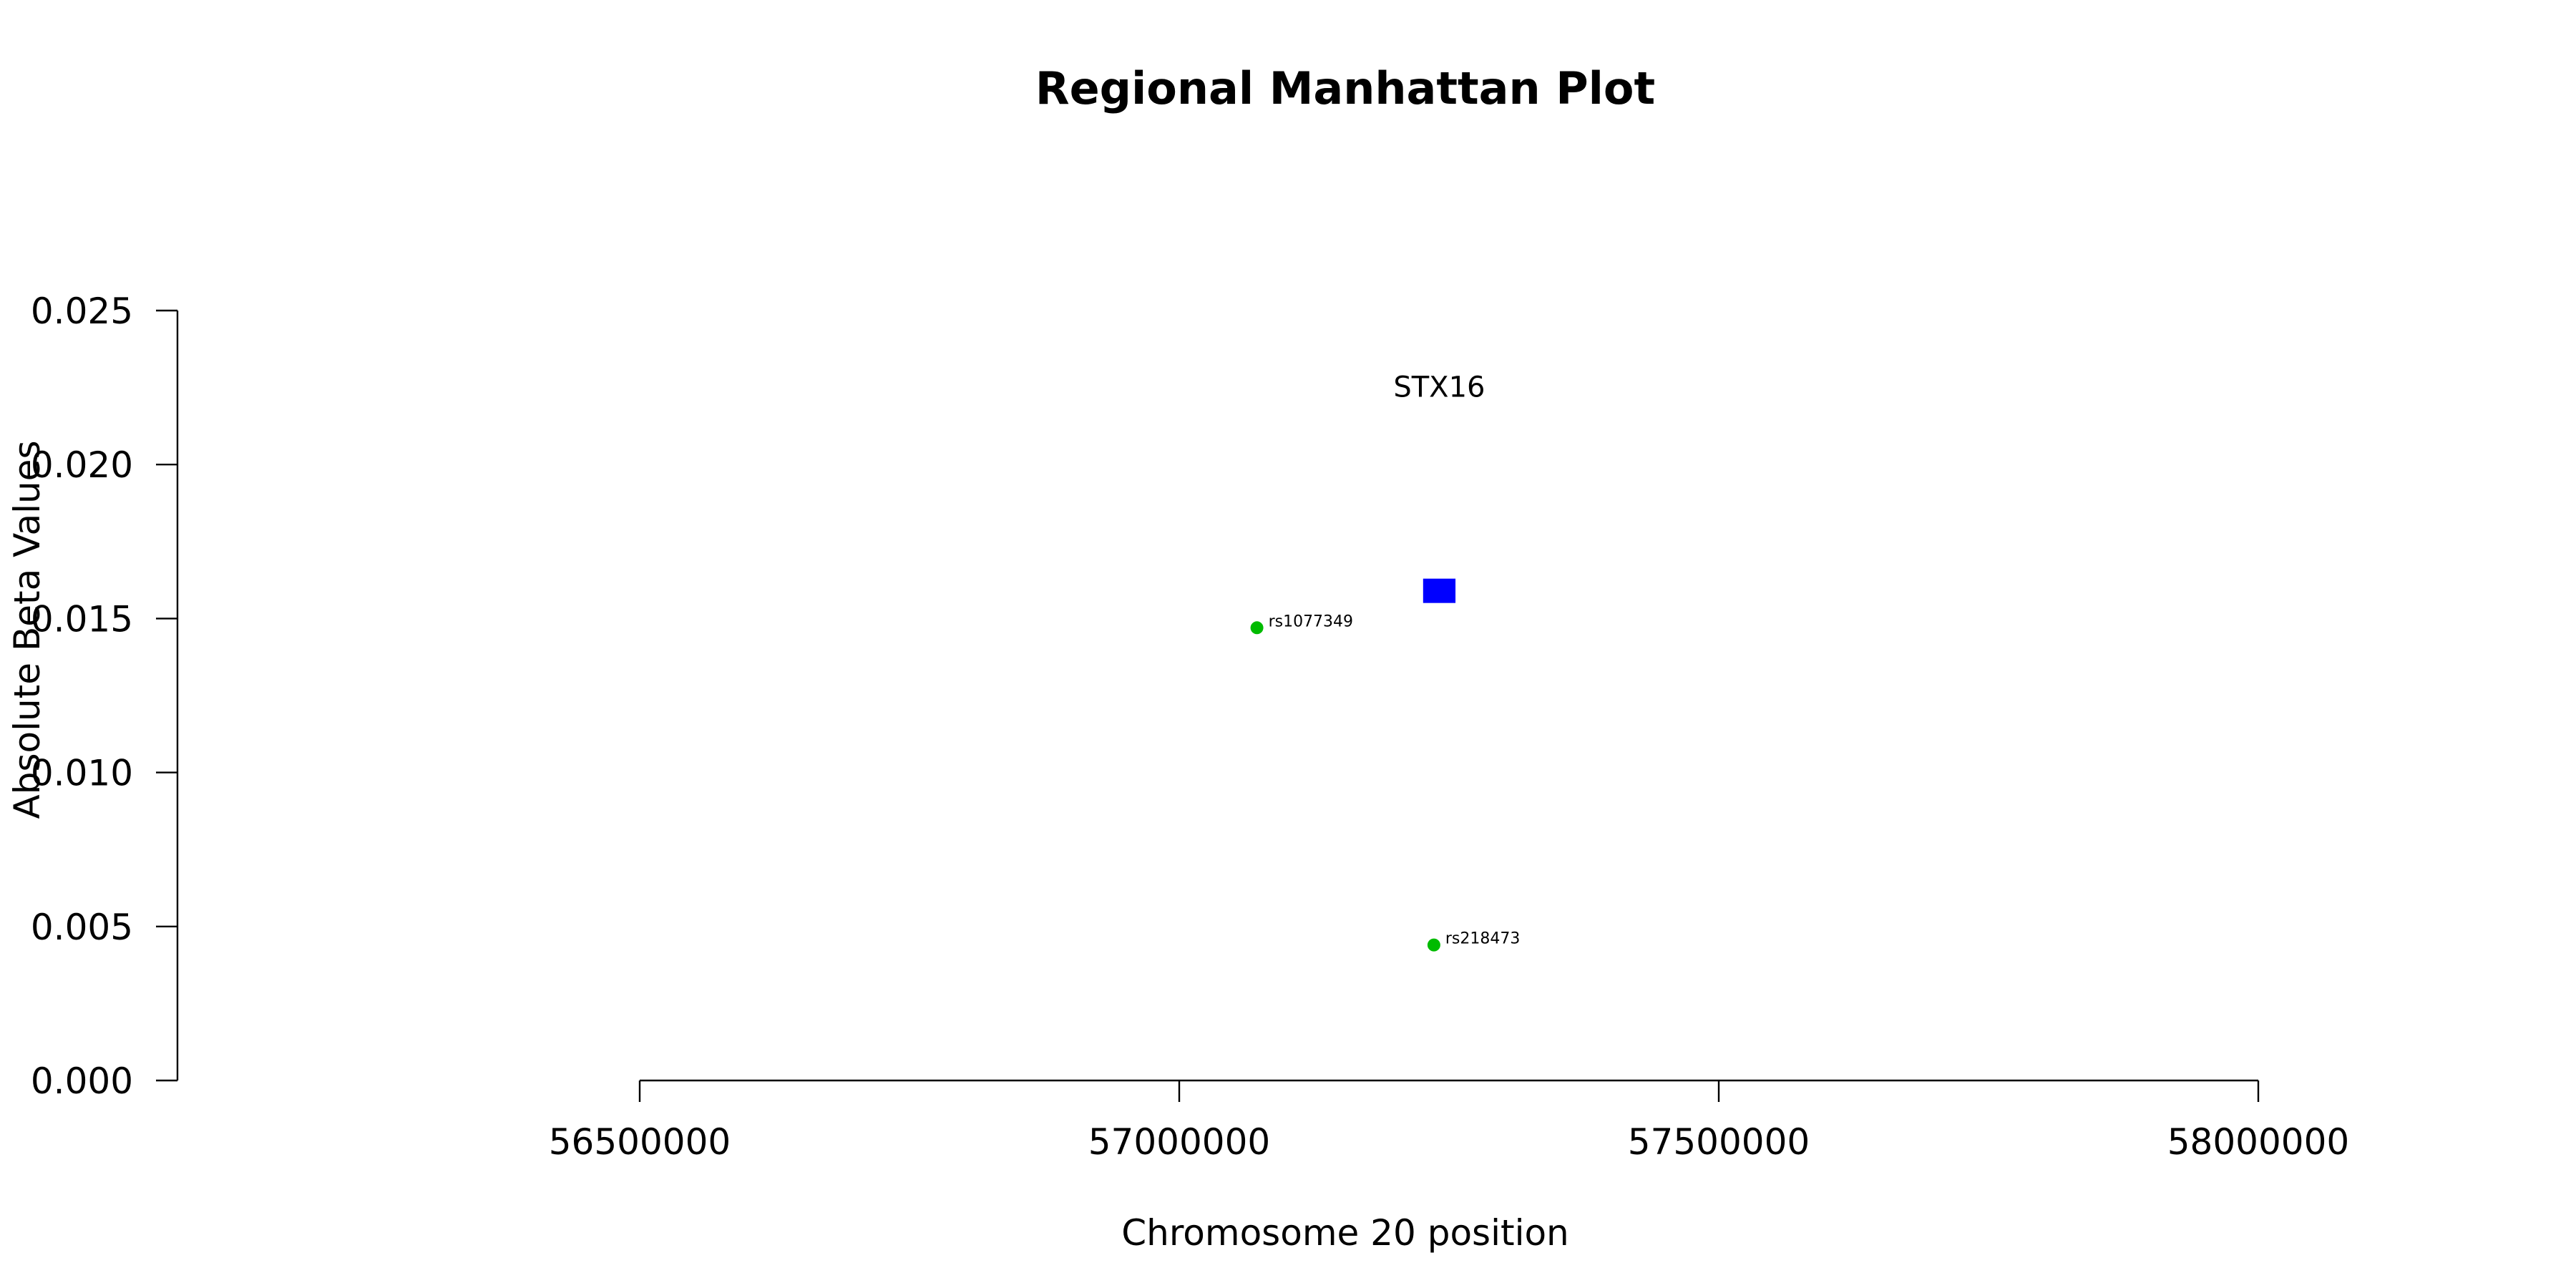 The width and height of the screenshot is (2576, 1288). Describe the element at coordinates (1439, 487) in the screenshot. I see `genes-layer: STX16` at that location.